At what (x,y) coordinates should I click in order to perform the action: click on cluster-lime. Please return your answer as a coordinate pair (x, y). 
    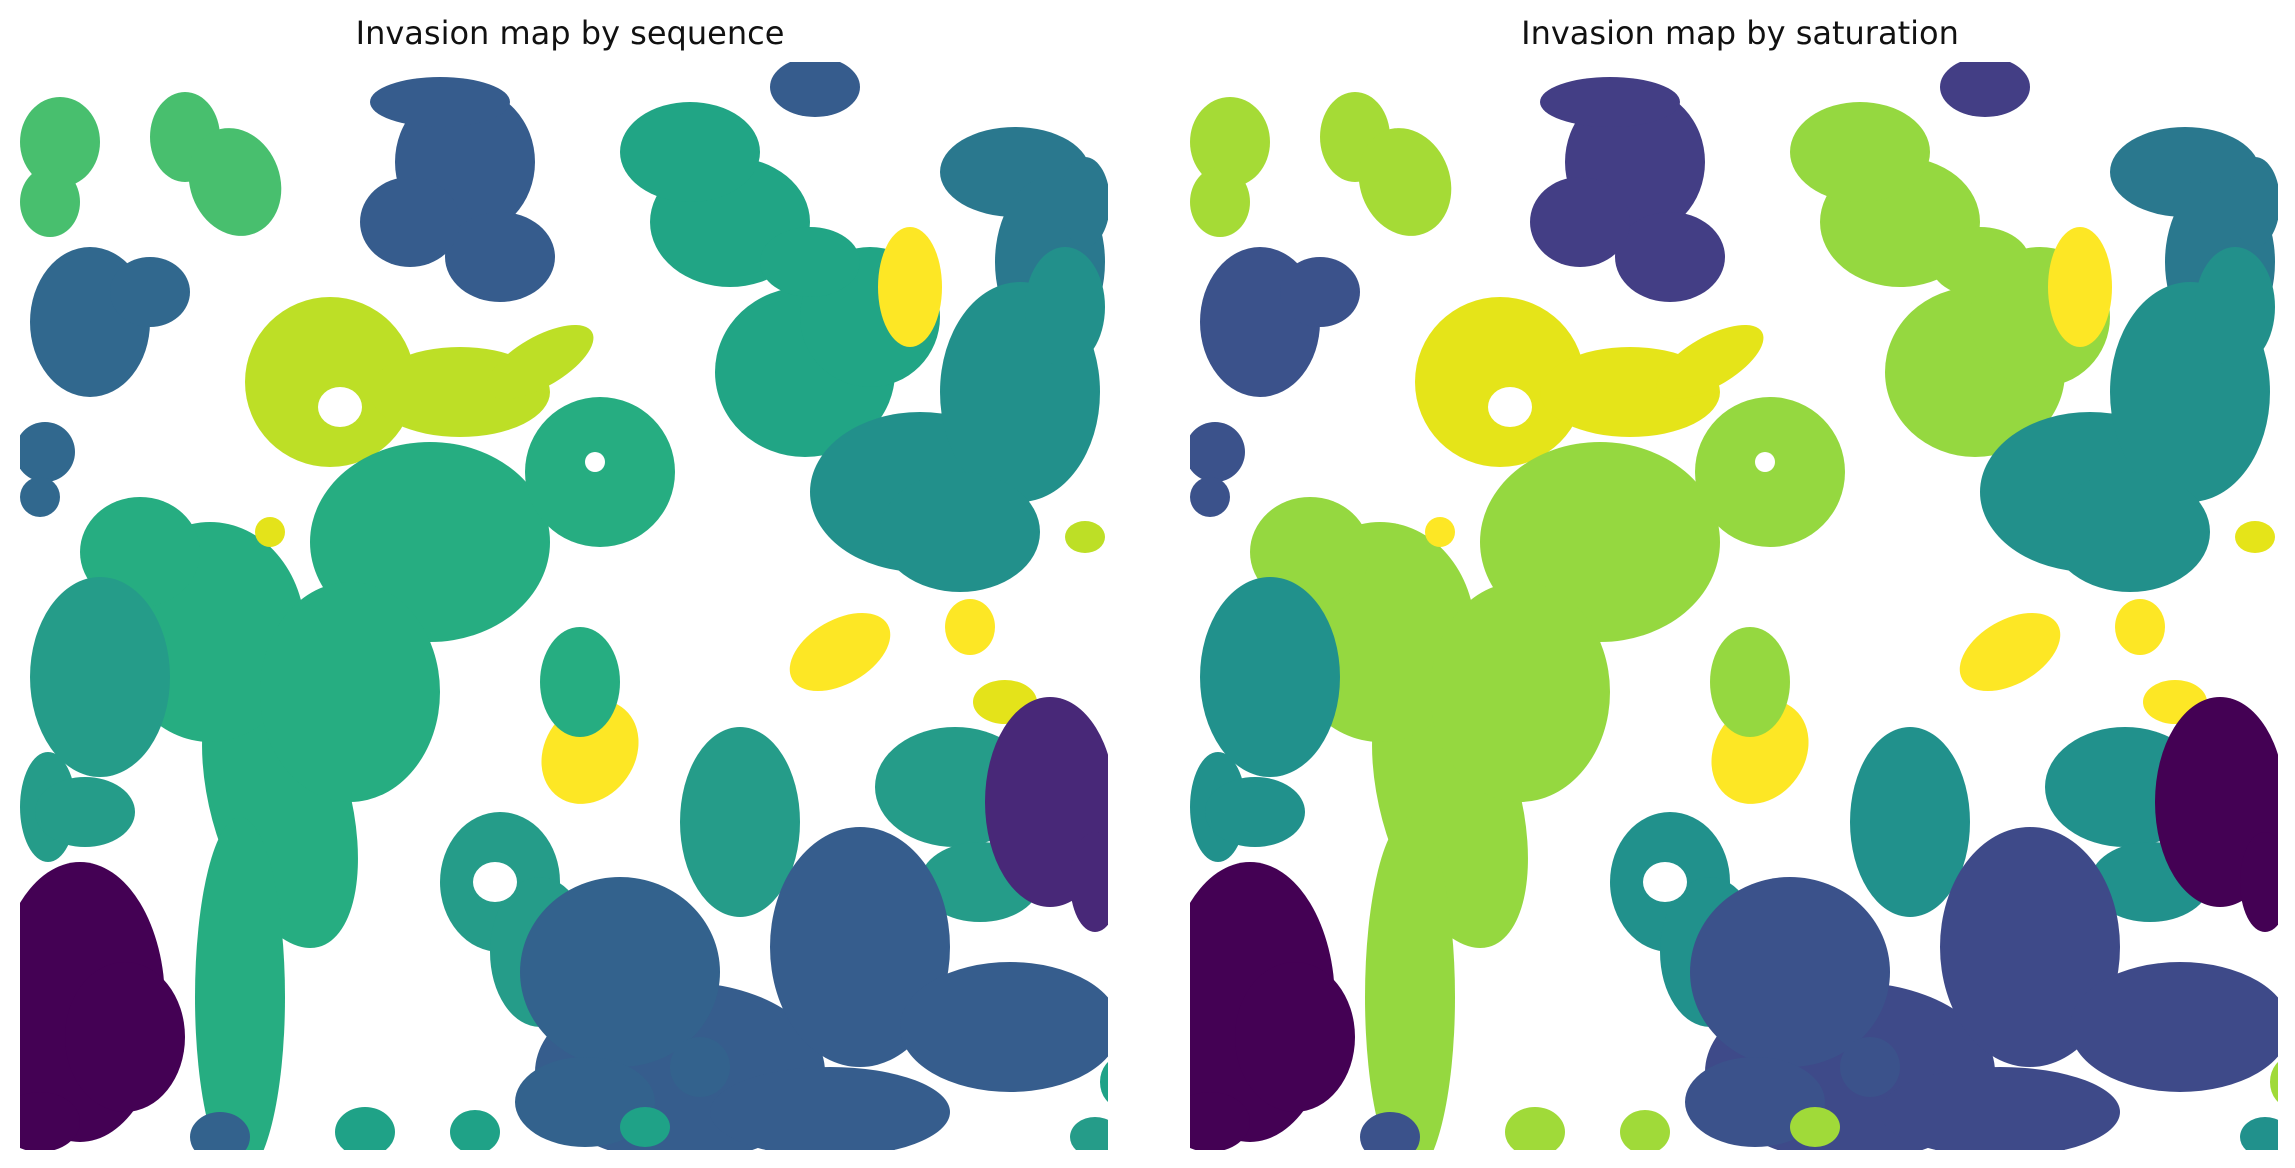
    Looking at the image, I should click on (1845, 425).